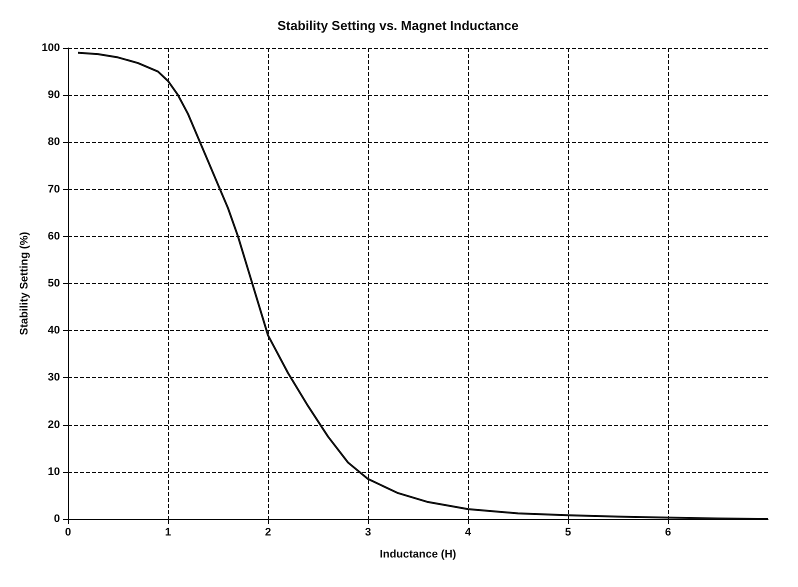  What do you see at coordinates (24, 284) in the screenshot?
I see `y-axis-title: Stability Setting (%)` at bounding box center [24, 284].